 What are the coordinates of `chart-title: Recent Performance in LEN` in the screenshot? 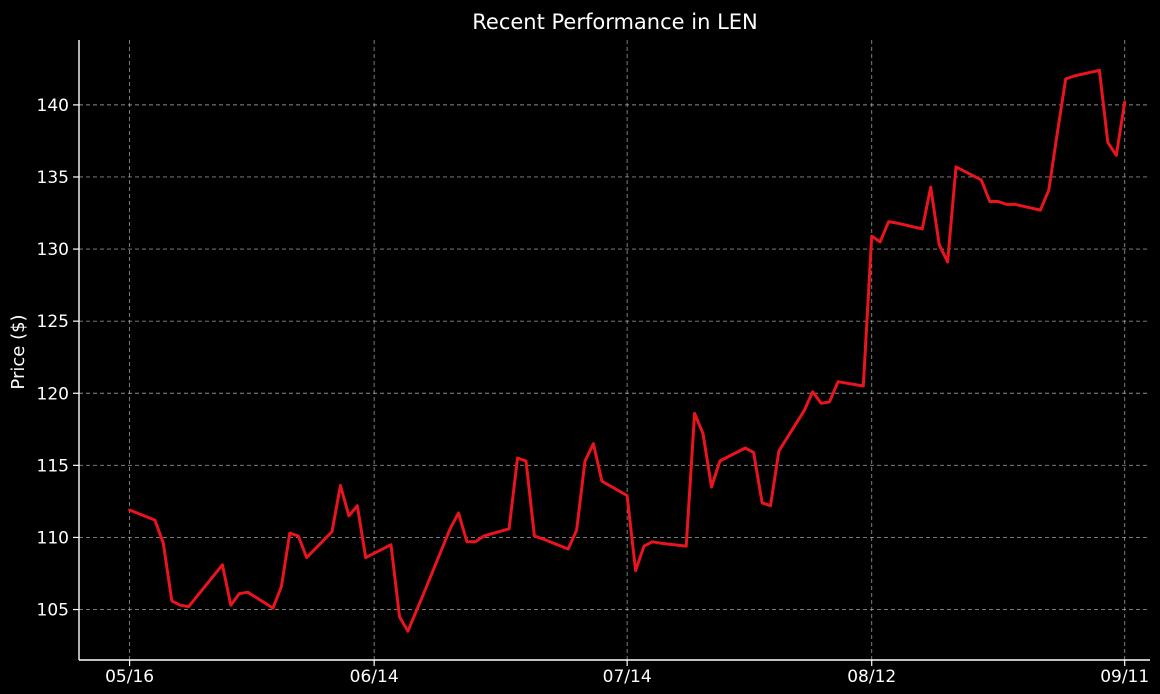 It's located at (615, 22).